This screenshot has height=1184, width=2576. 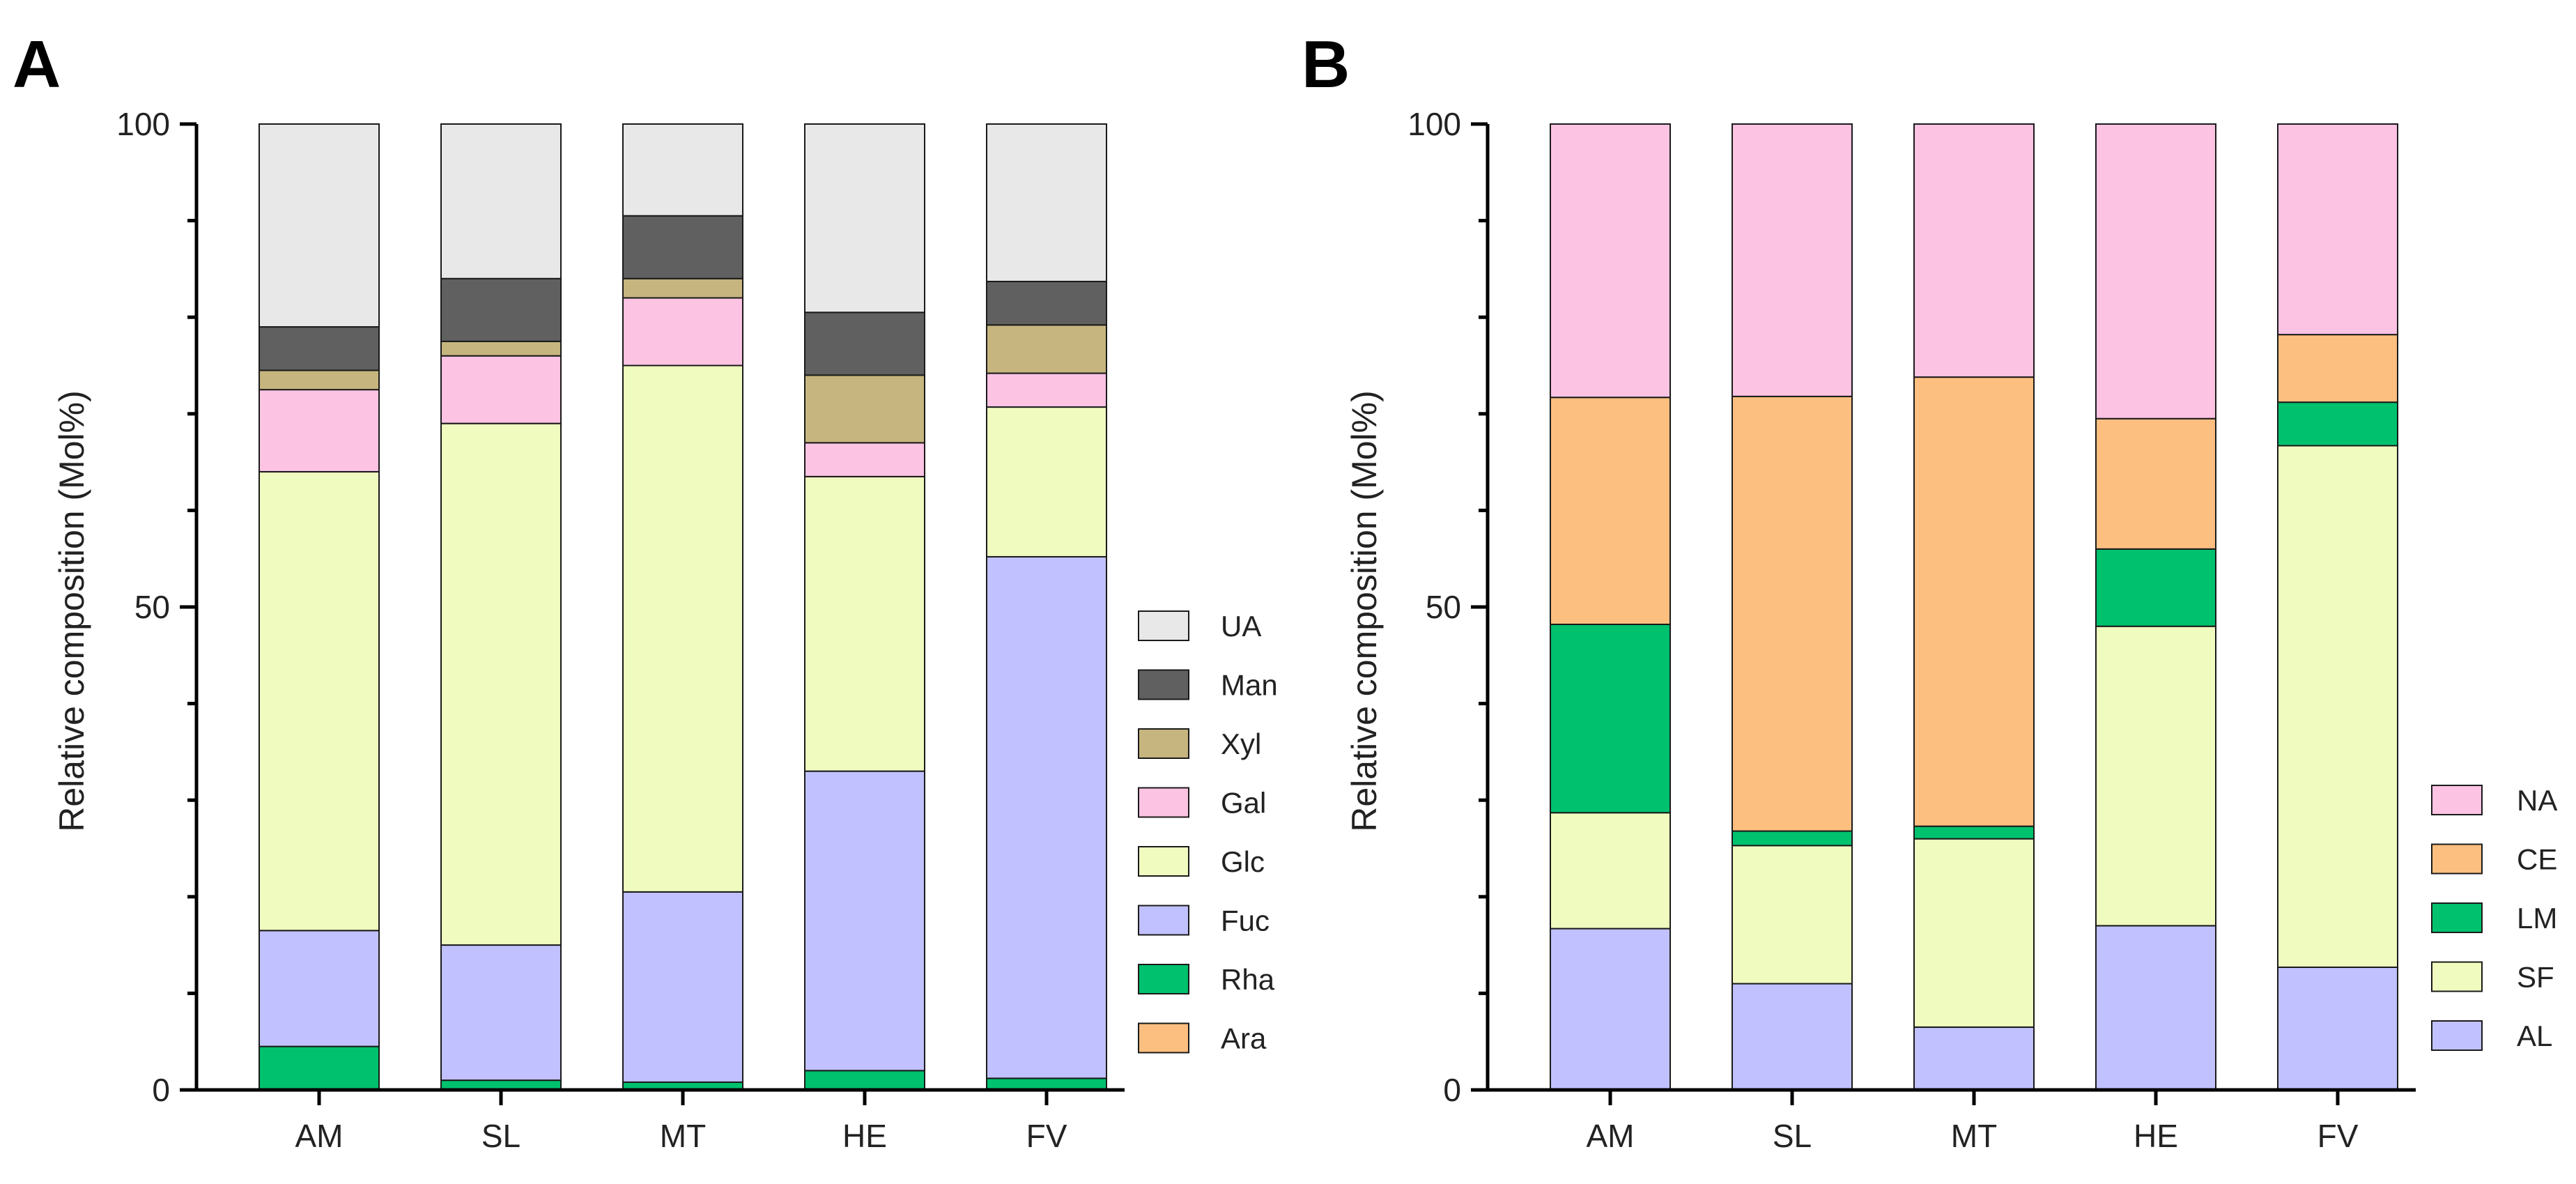 What do you see at coordinates (683, 1136) in the screenshot?
I see `x-tick-label-a-mt: MT` at bounding box center [683, 1136].